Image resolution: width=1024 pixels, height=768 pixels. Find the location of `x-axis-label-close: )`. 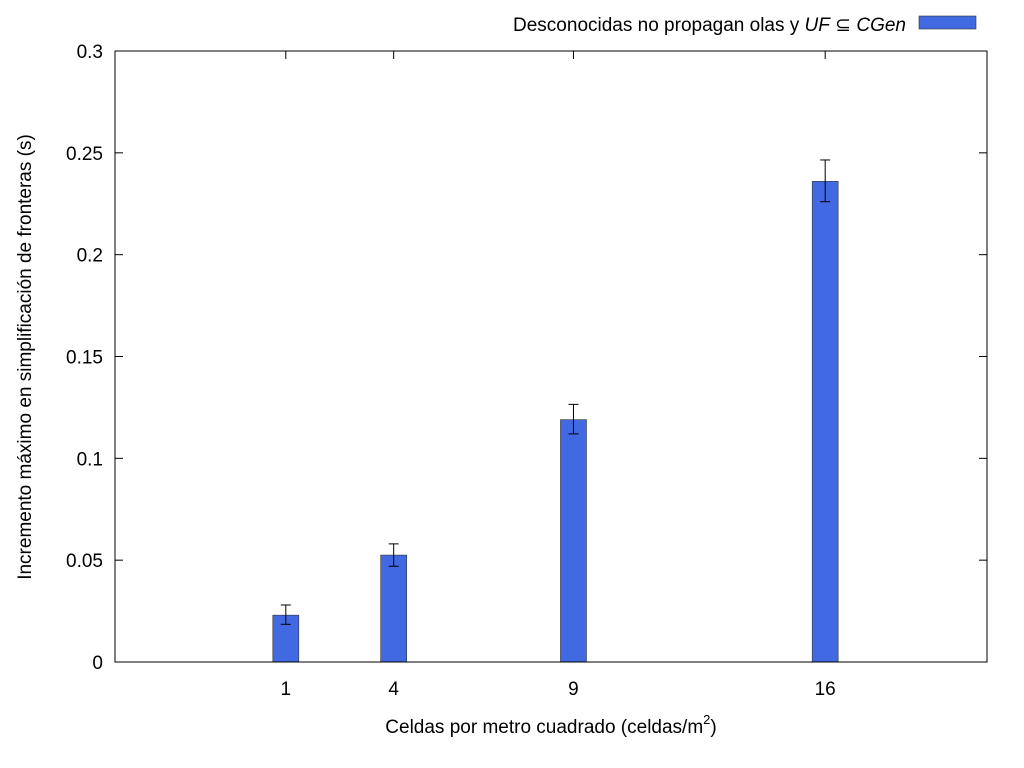

x-axis-label-close: ) is located at coordinates (713, 727).